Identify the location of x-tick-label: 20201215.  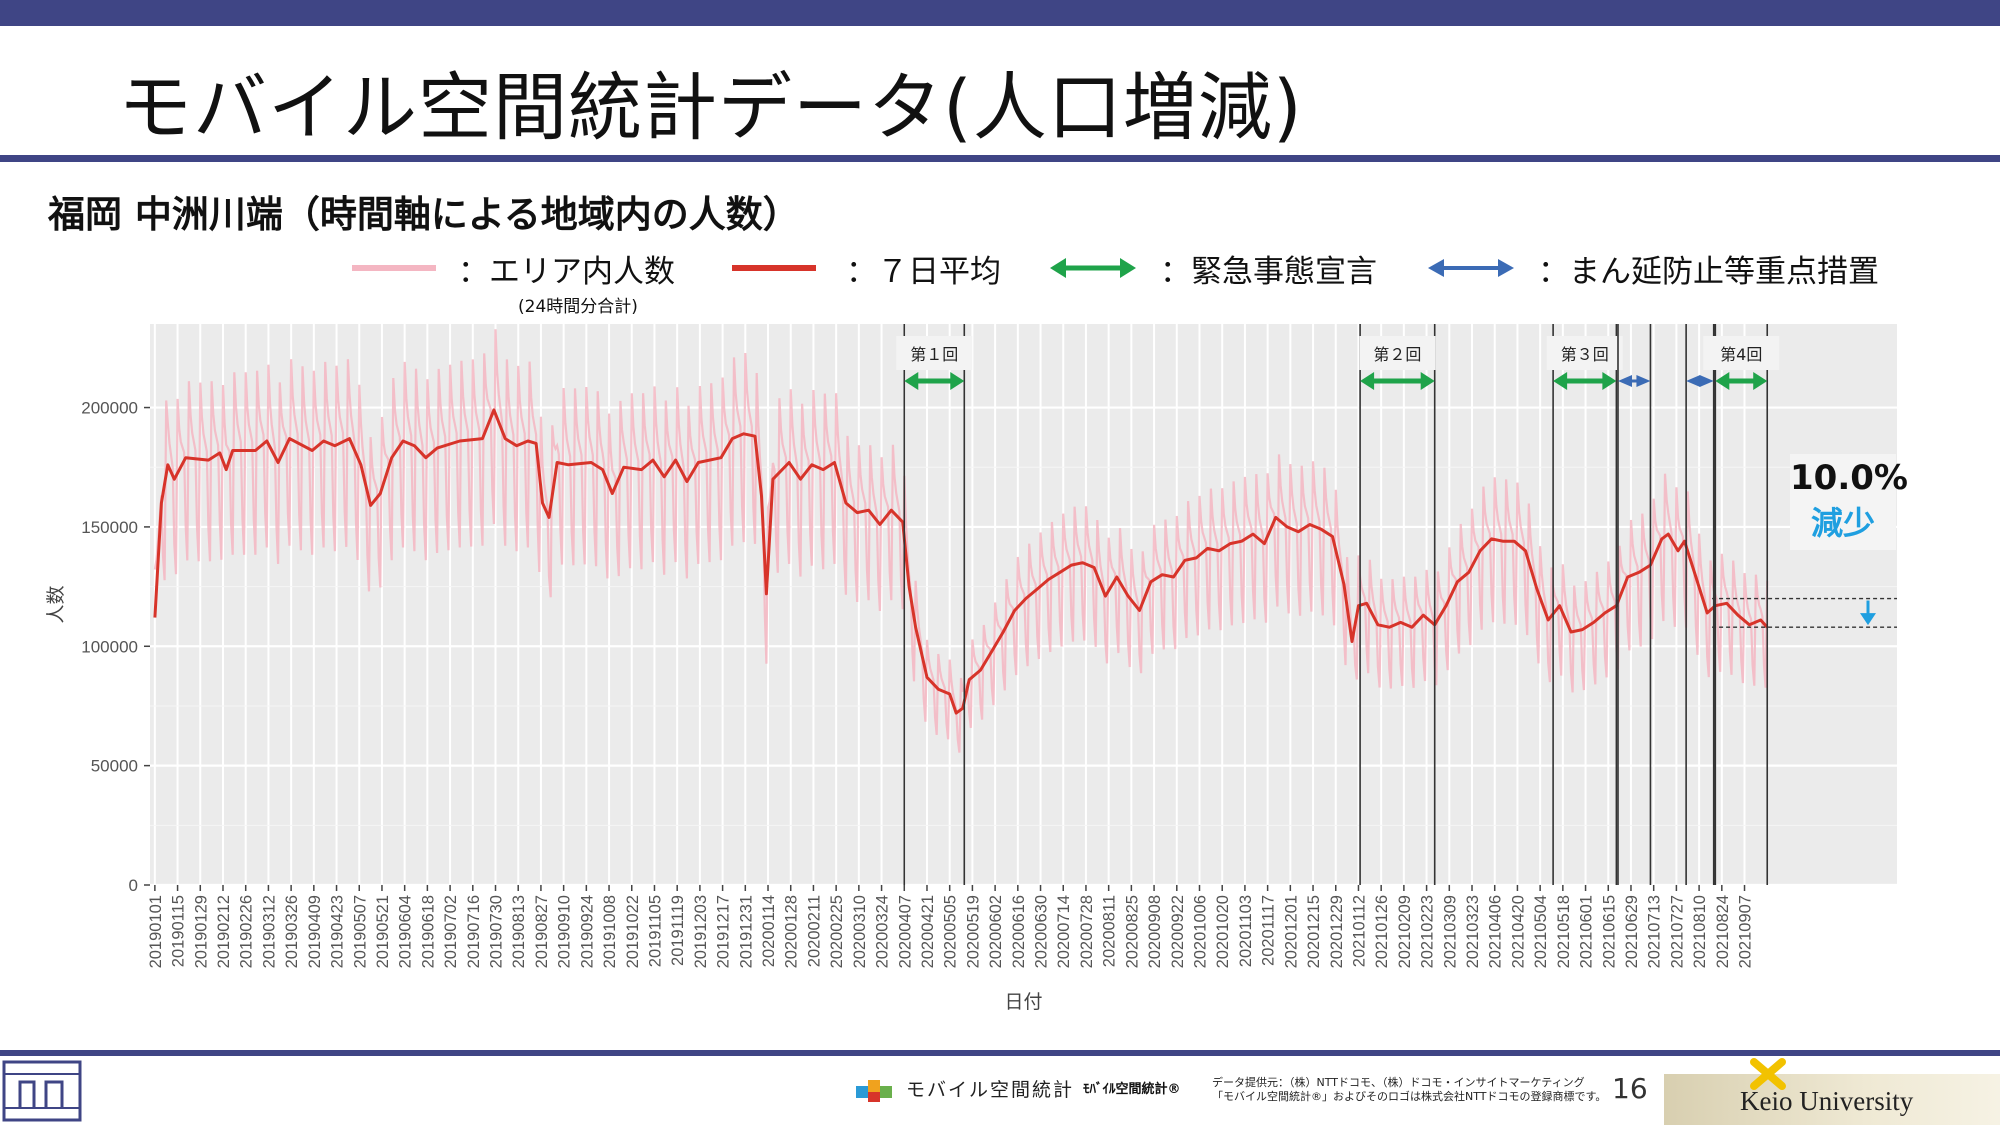
(1314, 931).